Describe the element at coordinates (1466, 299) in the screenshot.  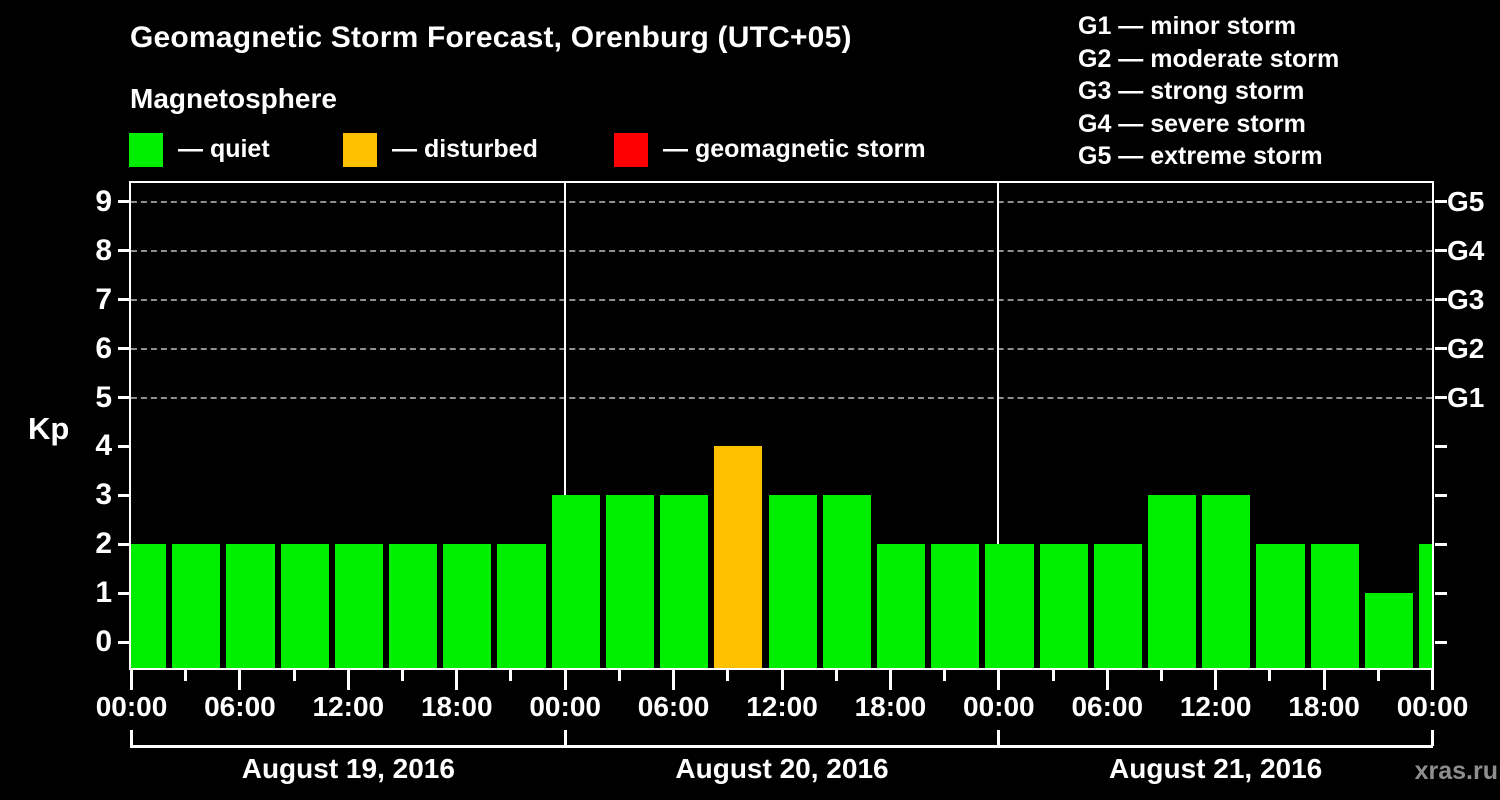
I see `g-axis-label-g3: G3` at that location.